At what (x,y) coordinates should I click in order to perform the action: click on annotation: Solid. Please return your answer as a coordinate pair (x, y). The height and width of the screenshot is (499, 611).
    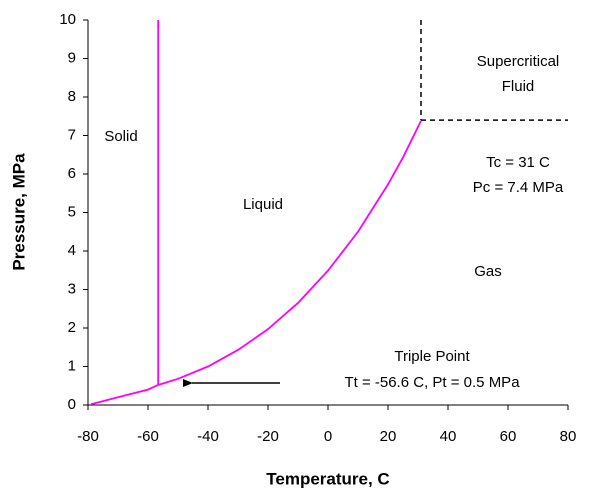
    Looking at the image, I should click on (120, 136).